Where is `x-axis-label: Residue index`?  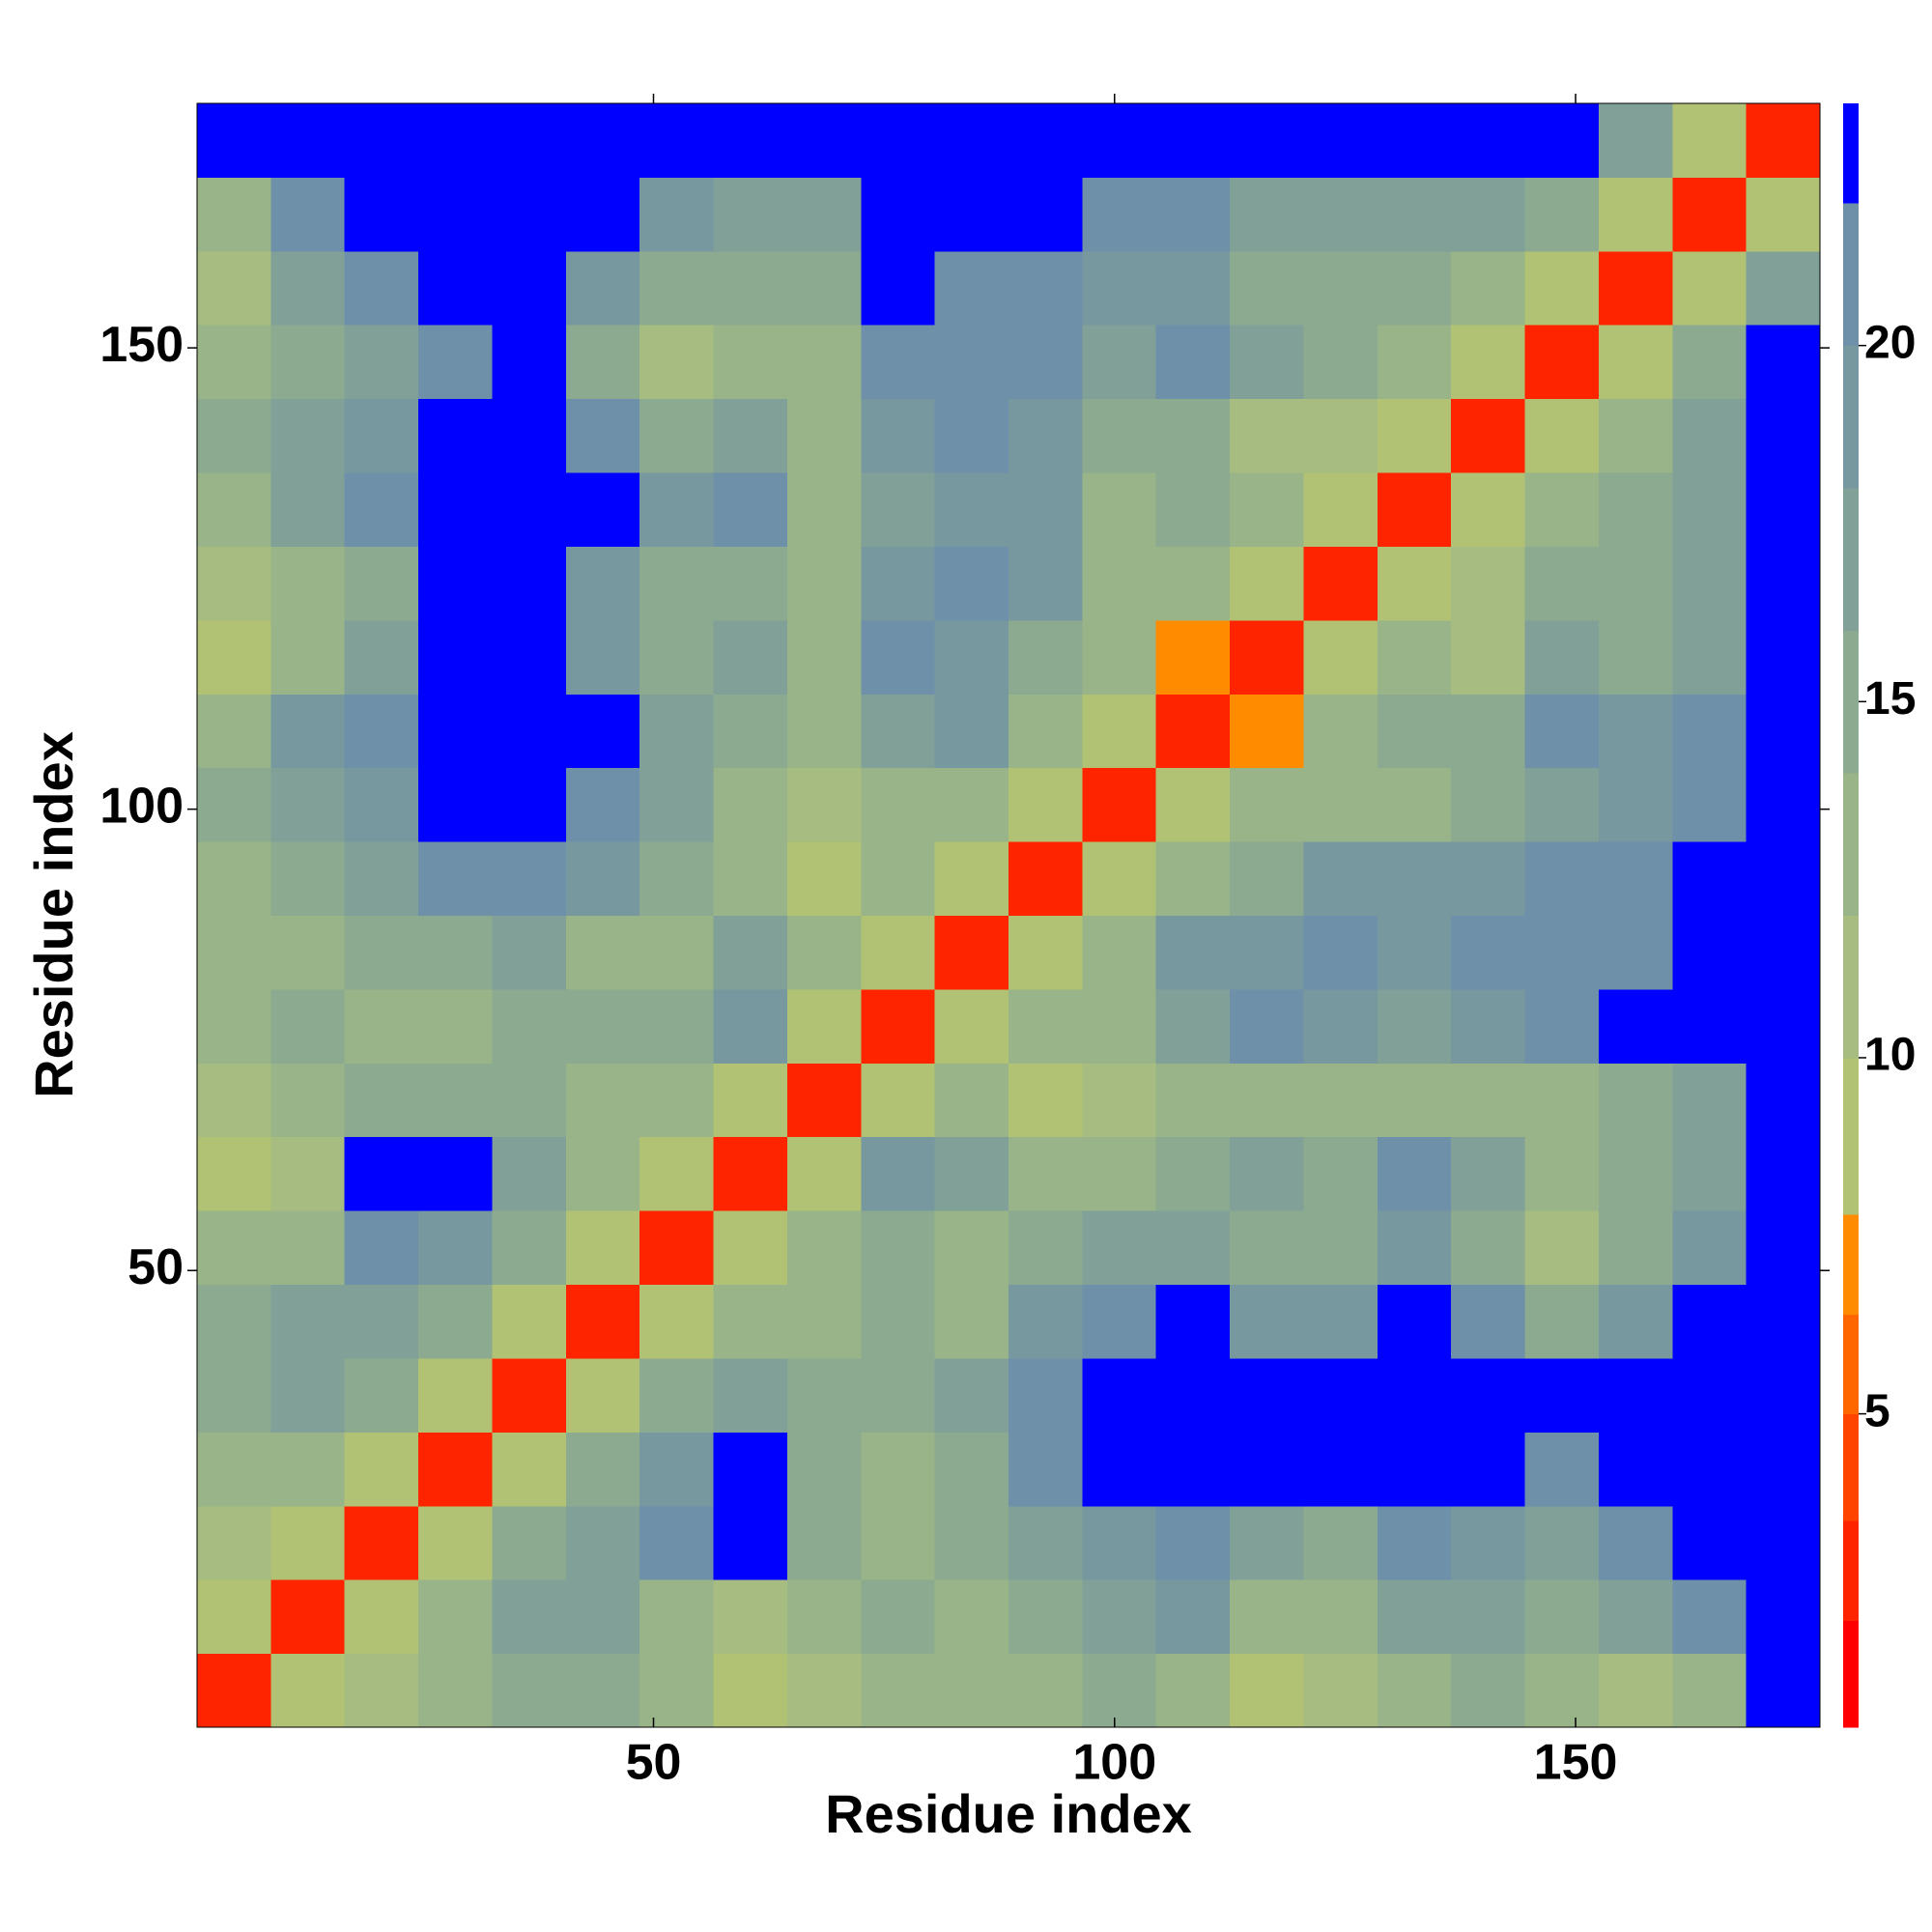
x-axis-label: Residue index is located at coordinates (1008, 1813).